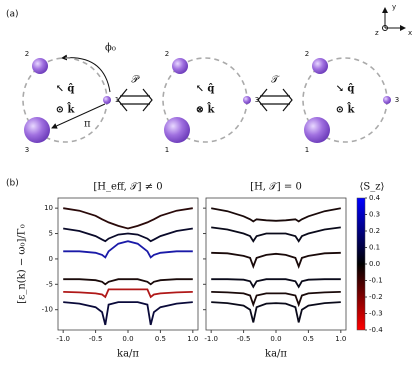  I want to click on panel-label: (a), so click(12, 15).